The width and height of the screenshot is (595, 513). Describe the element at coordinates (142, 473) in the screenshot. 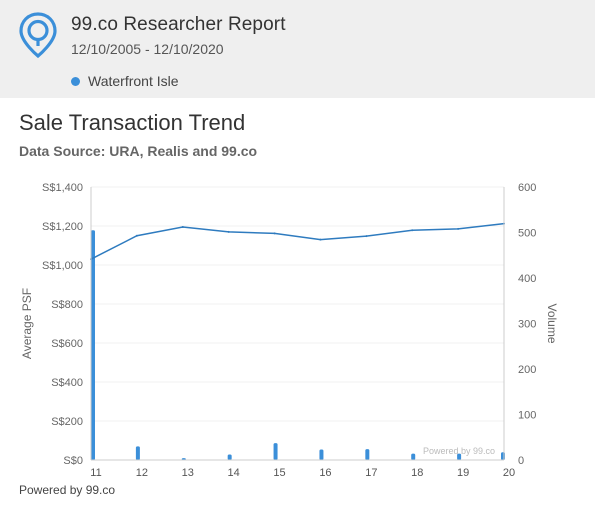

I see `x-tick-label: 12` at that location.